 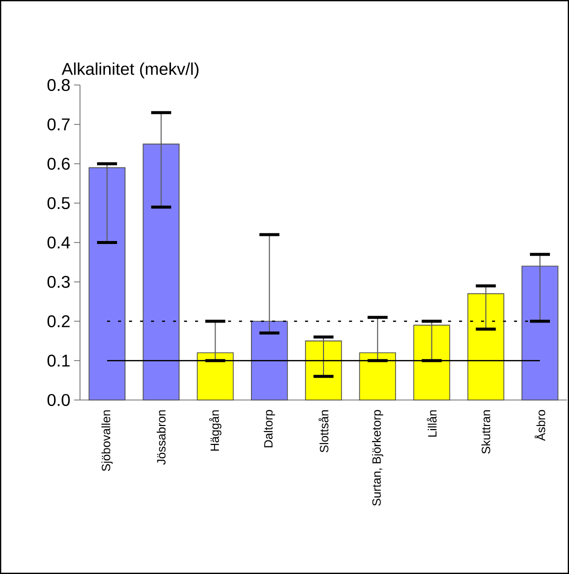 What do you see at coordinates (215, 430) in the screenshot?
I see `x-tick-label: Häggån` at bounding box center [215, 430].